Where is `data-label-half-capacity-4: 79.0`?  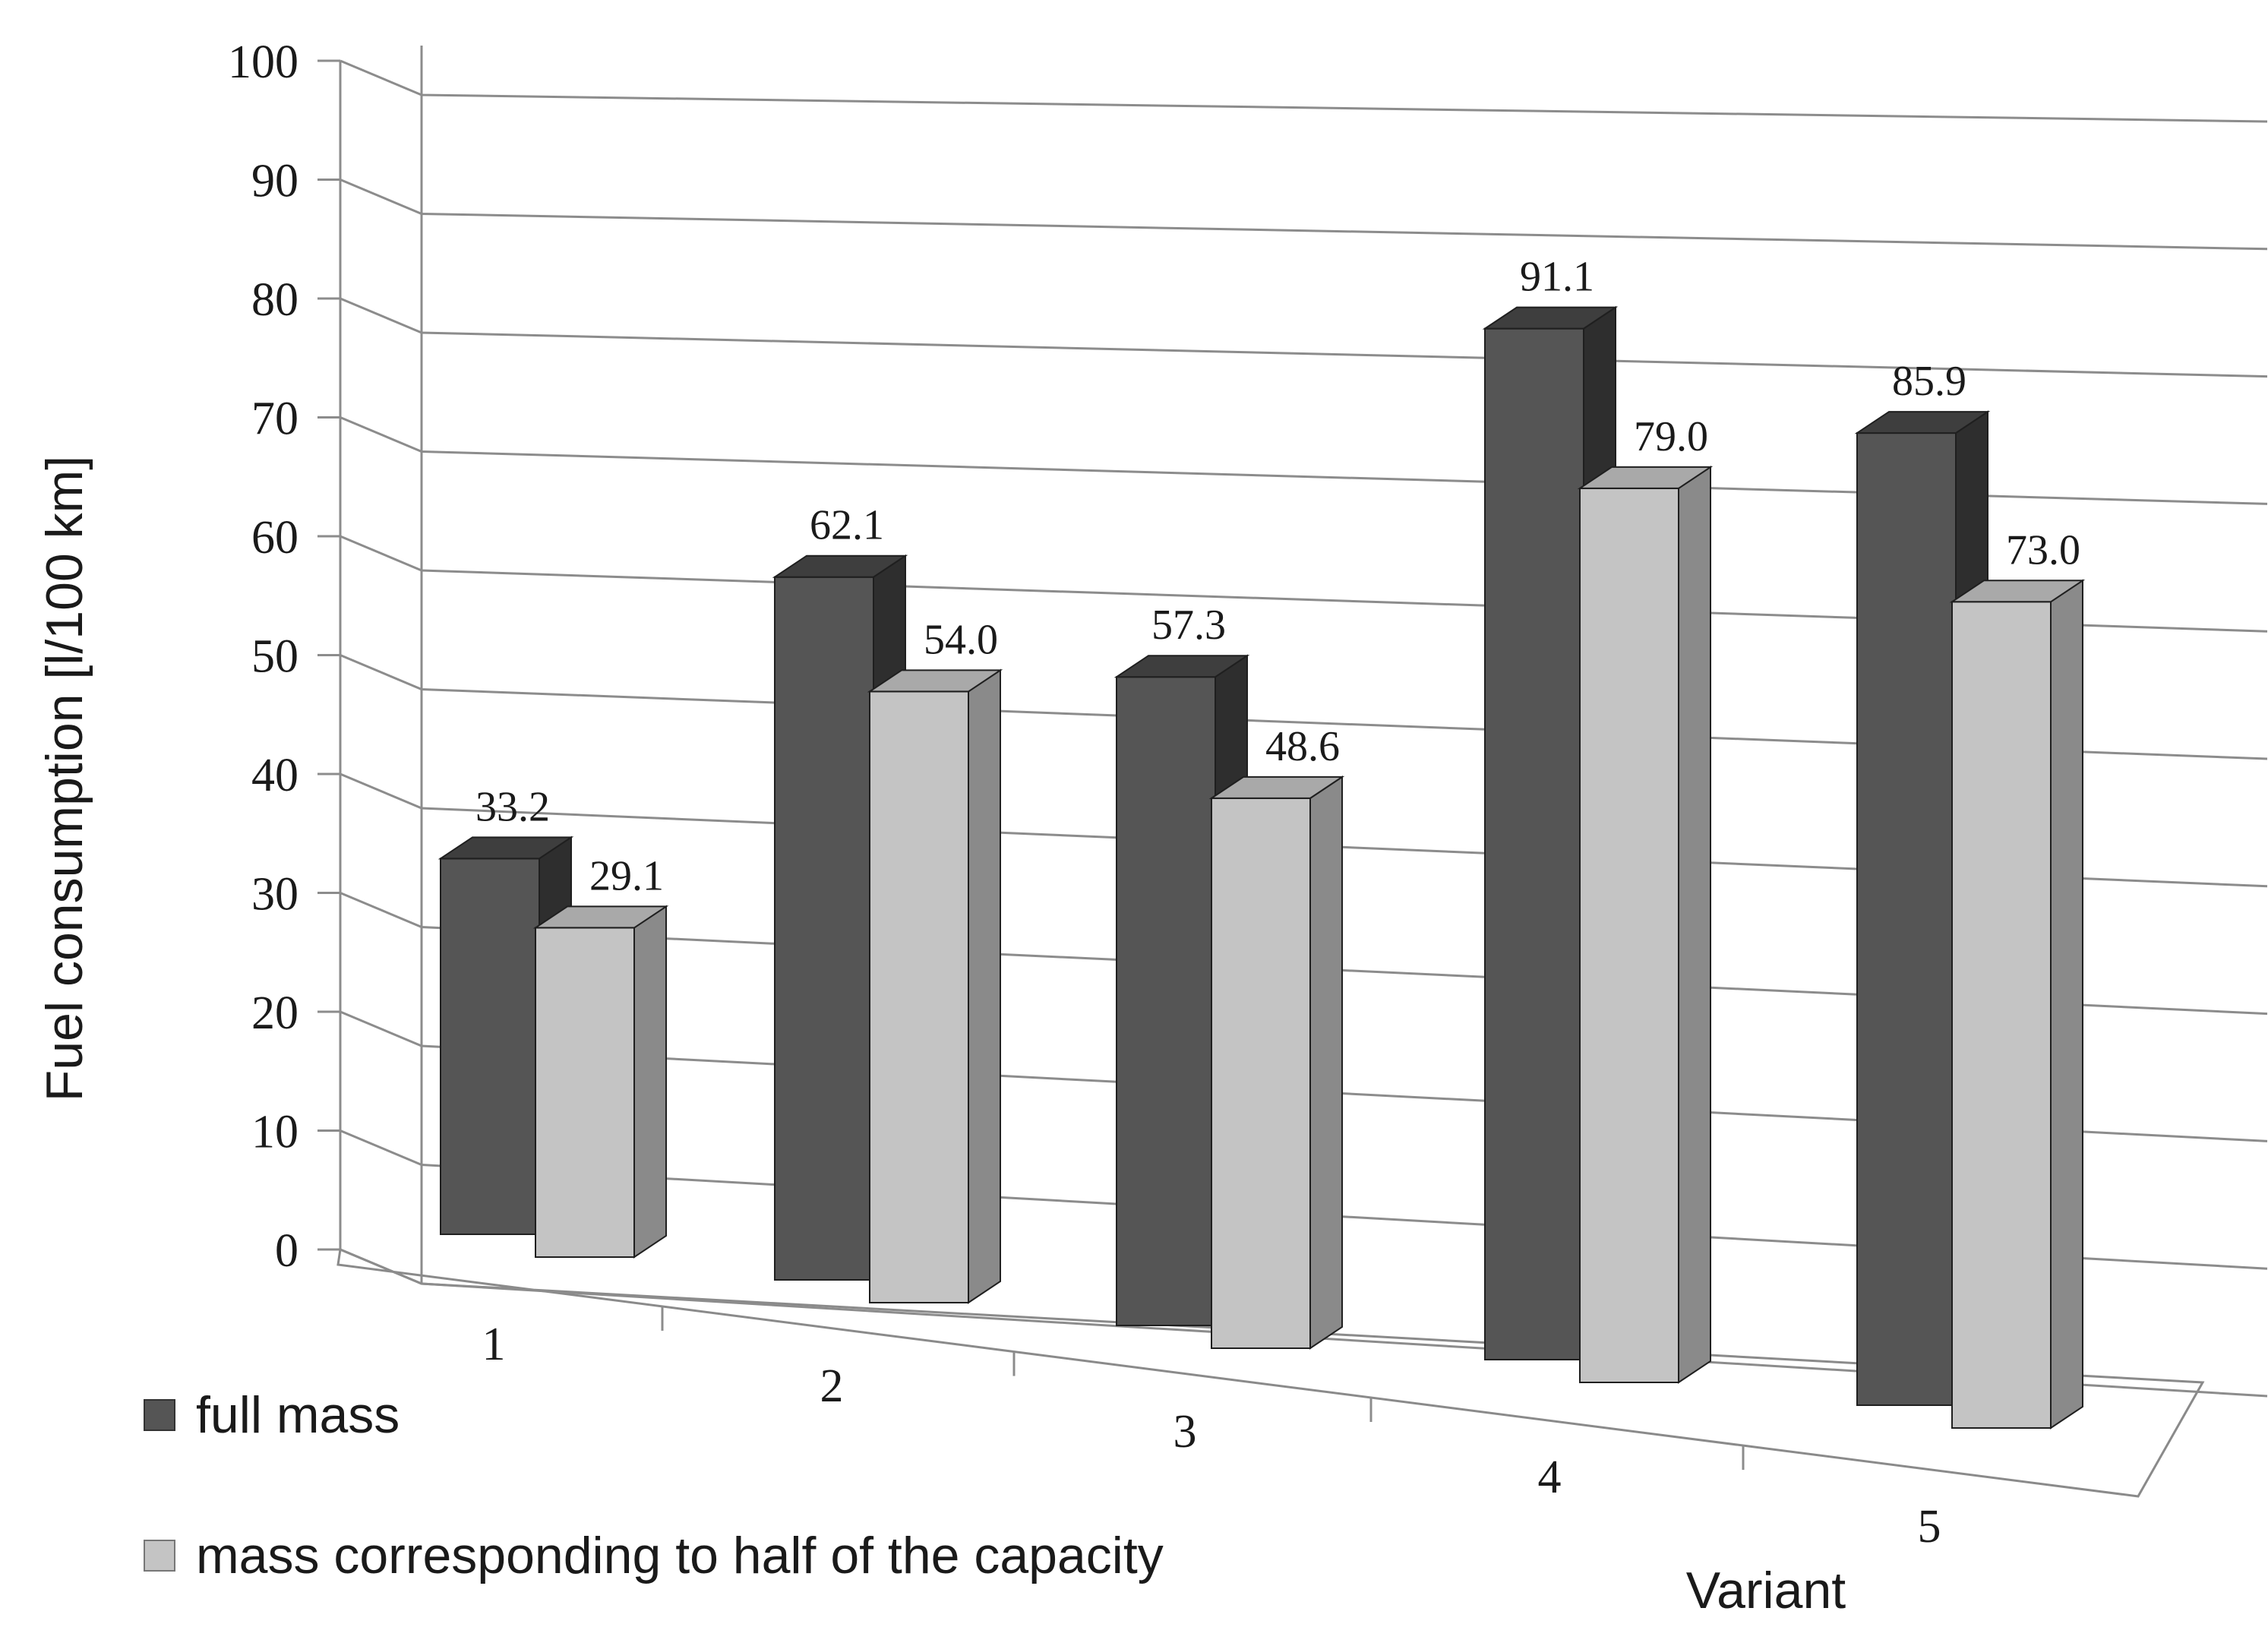 data-label-half-capacity-4: 79.0 is located at coordinates (1671, 436).